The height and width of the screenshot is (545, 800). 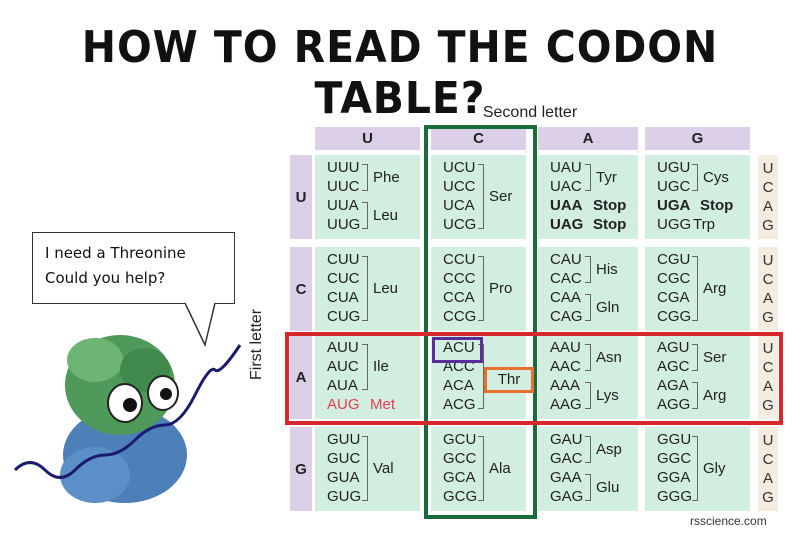 What do you see at coordinates (673, 385) in the screenshot?
I see `codon: AGA` at bounding box center [673, 385].